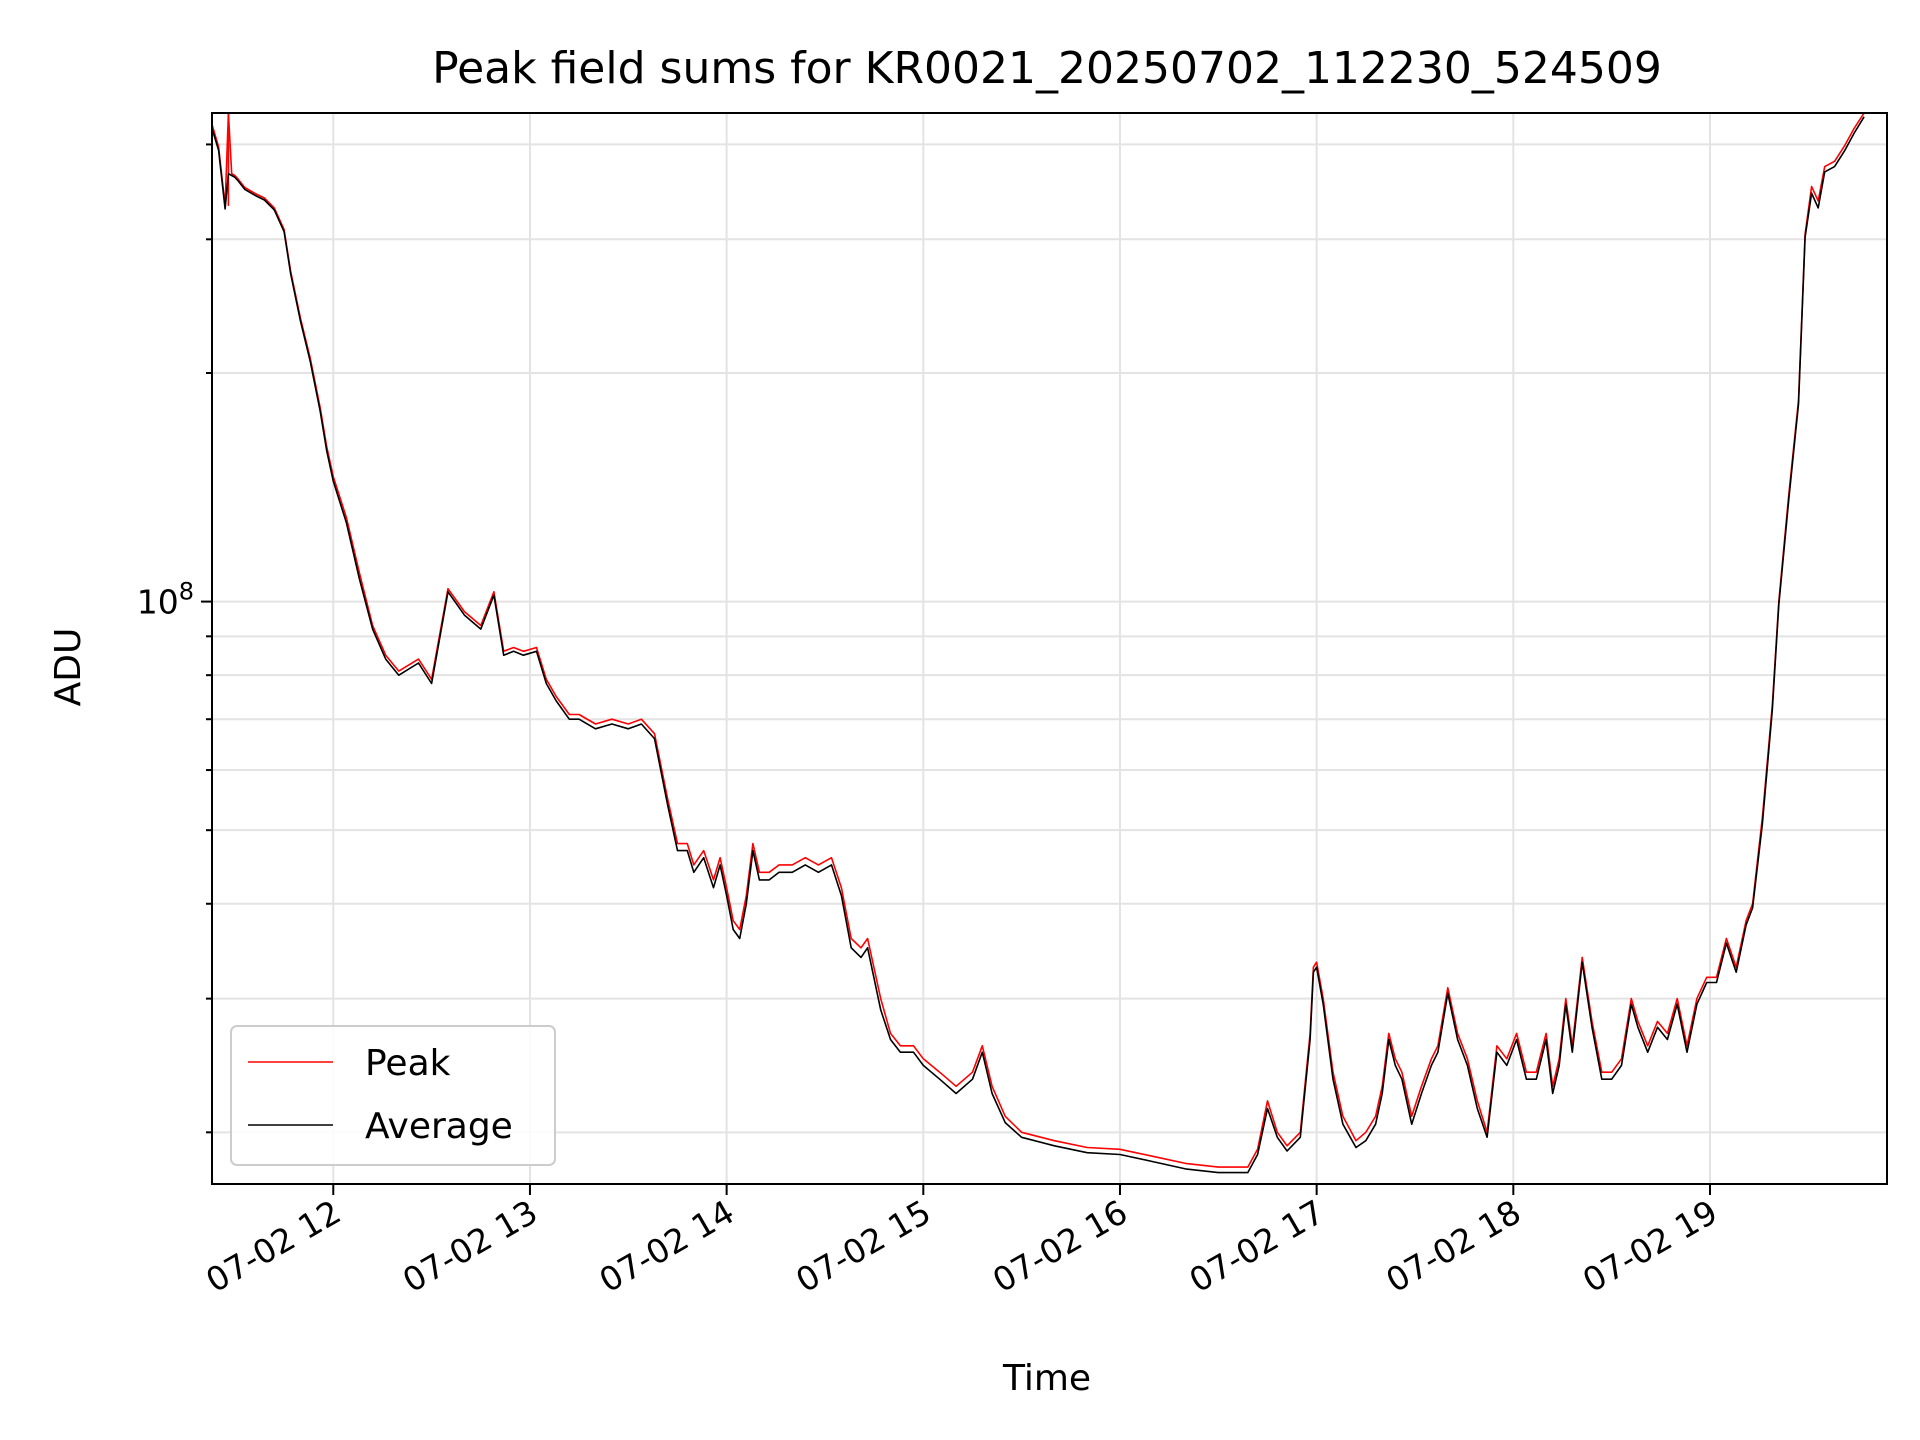 The height and width of the screenshot is (1440, 1920). What do you see at coordinates (68, 667) in the screenshot?
I see `y-axis-label: ADU` at bounding box center [68, 667].